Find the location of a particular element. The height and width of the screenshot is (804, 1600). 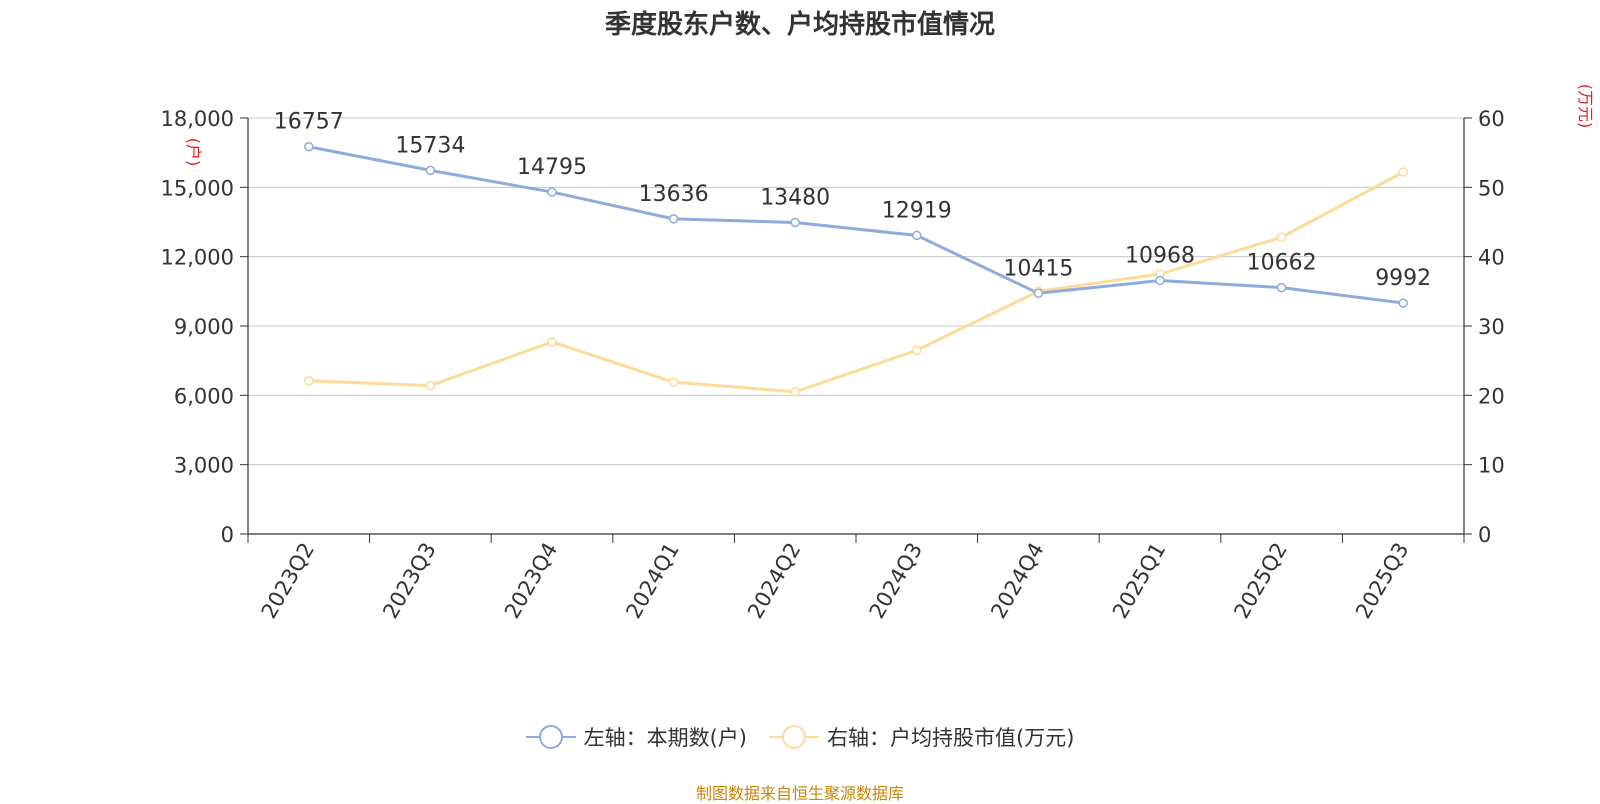

legend-label-series-1: 左轴：本期数(户) is located at coordinates (665, 738).